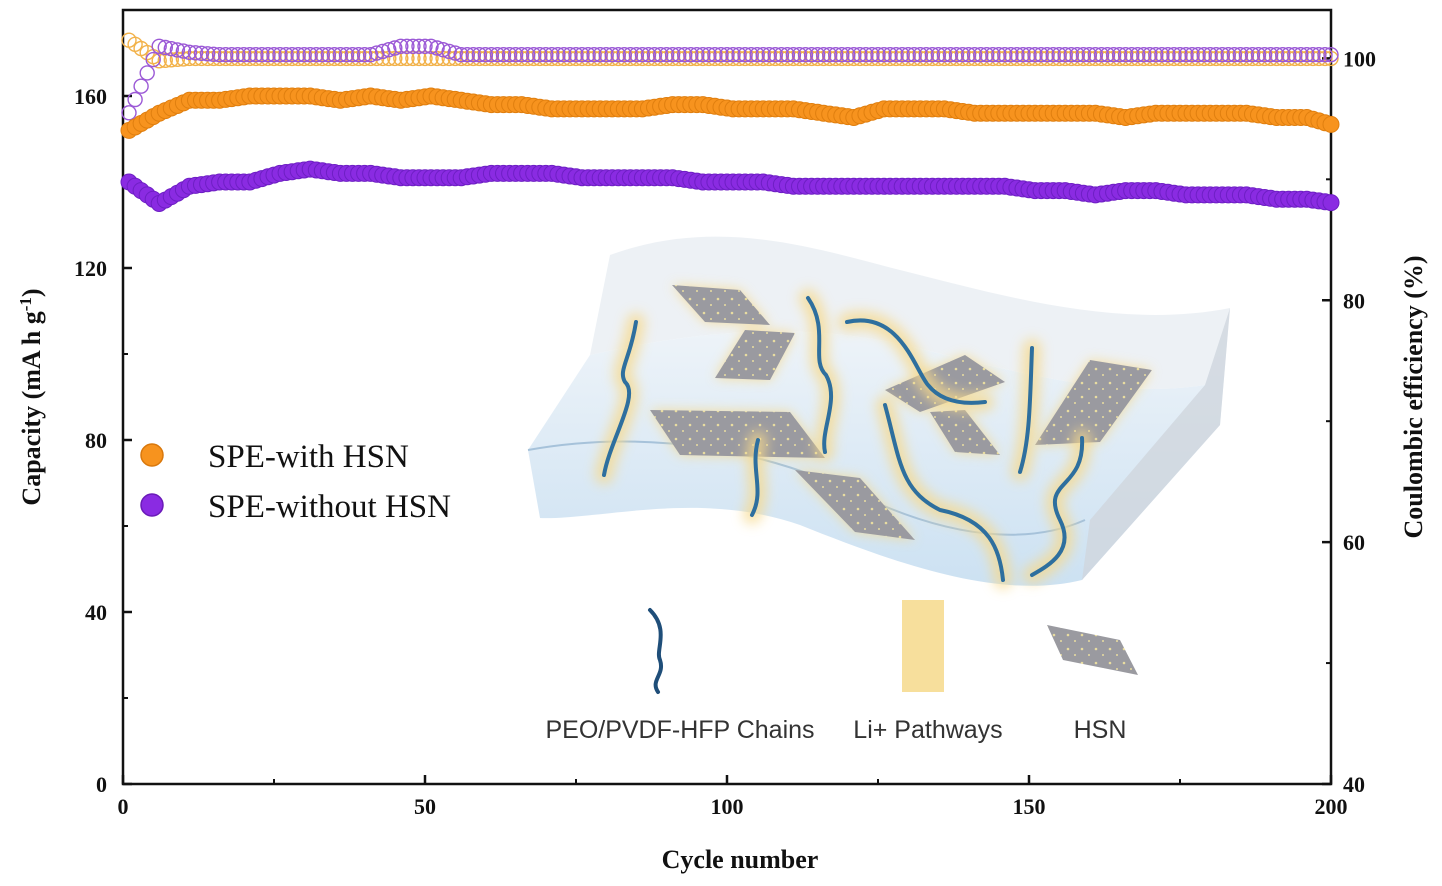 Image resolution: width=1442 pixels, height=886 pixels. Describe the element at coordinates (329, 507) in the screenshot. I see `legend-label-without-hsn: SPE-without HSN` at that location.